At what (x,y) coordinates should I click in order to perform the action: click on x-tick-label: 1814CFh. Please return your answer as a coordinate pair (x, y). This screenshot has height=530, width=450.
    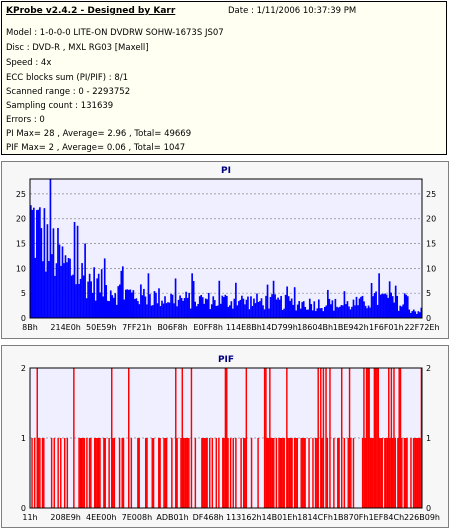
    Looking at the image, I should click on (315, 517).